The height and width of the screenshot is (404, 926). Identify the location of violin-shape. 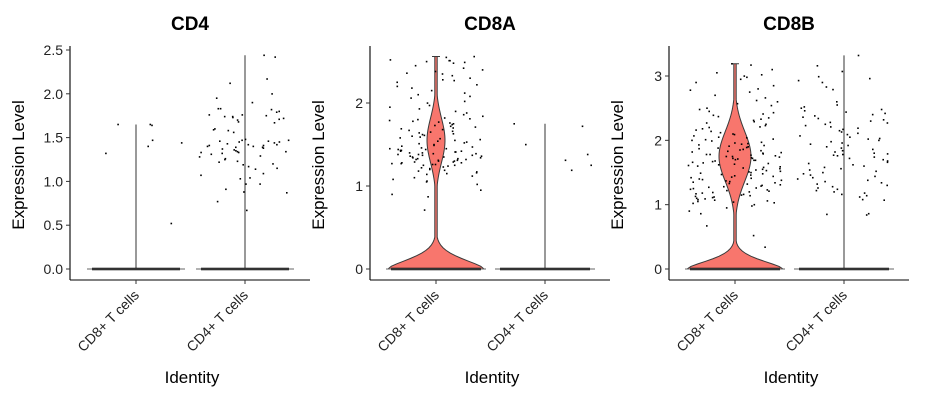
(436, 163).